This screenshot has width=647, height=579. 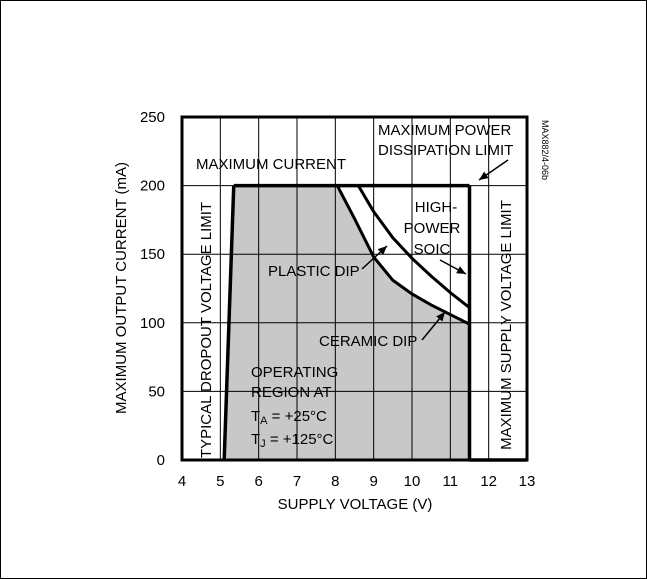 I want to click on x-tick-label: 8, so click(x=335, y=481).